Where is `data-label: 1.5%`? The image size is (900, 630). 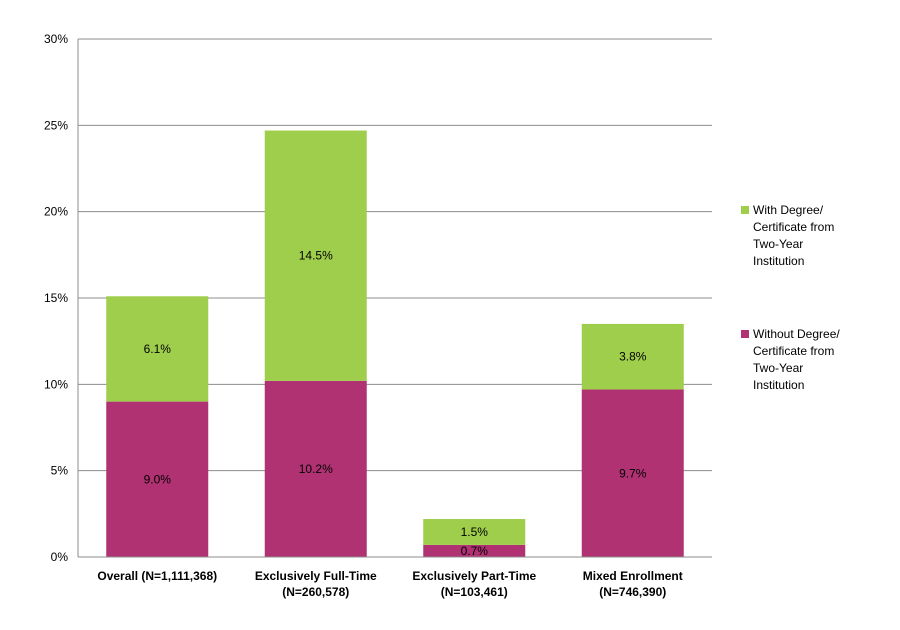
data-label: 1.5% is located at coordinates (475, 532).